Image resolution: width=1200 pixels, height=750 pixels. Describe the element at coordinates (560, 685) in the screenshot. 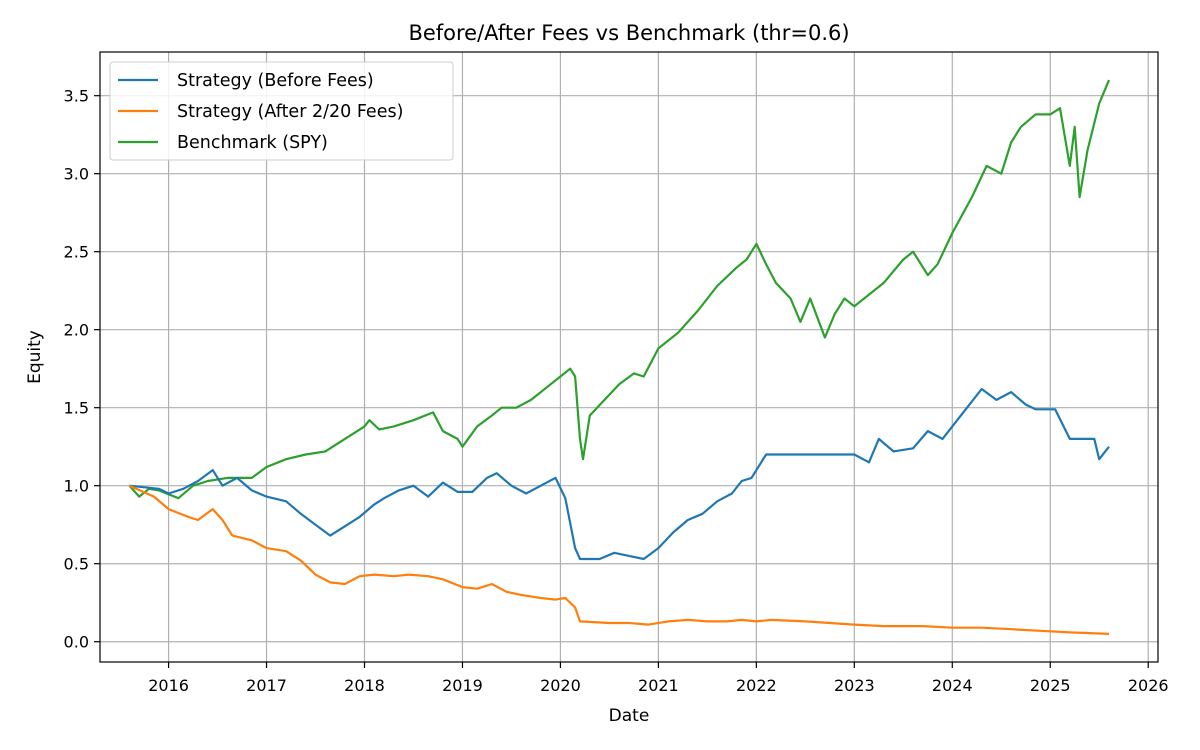

I see `x-tick-label: 2020` at that location.